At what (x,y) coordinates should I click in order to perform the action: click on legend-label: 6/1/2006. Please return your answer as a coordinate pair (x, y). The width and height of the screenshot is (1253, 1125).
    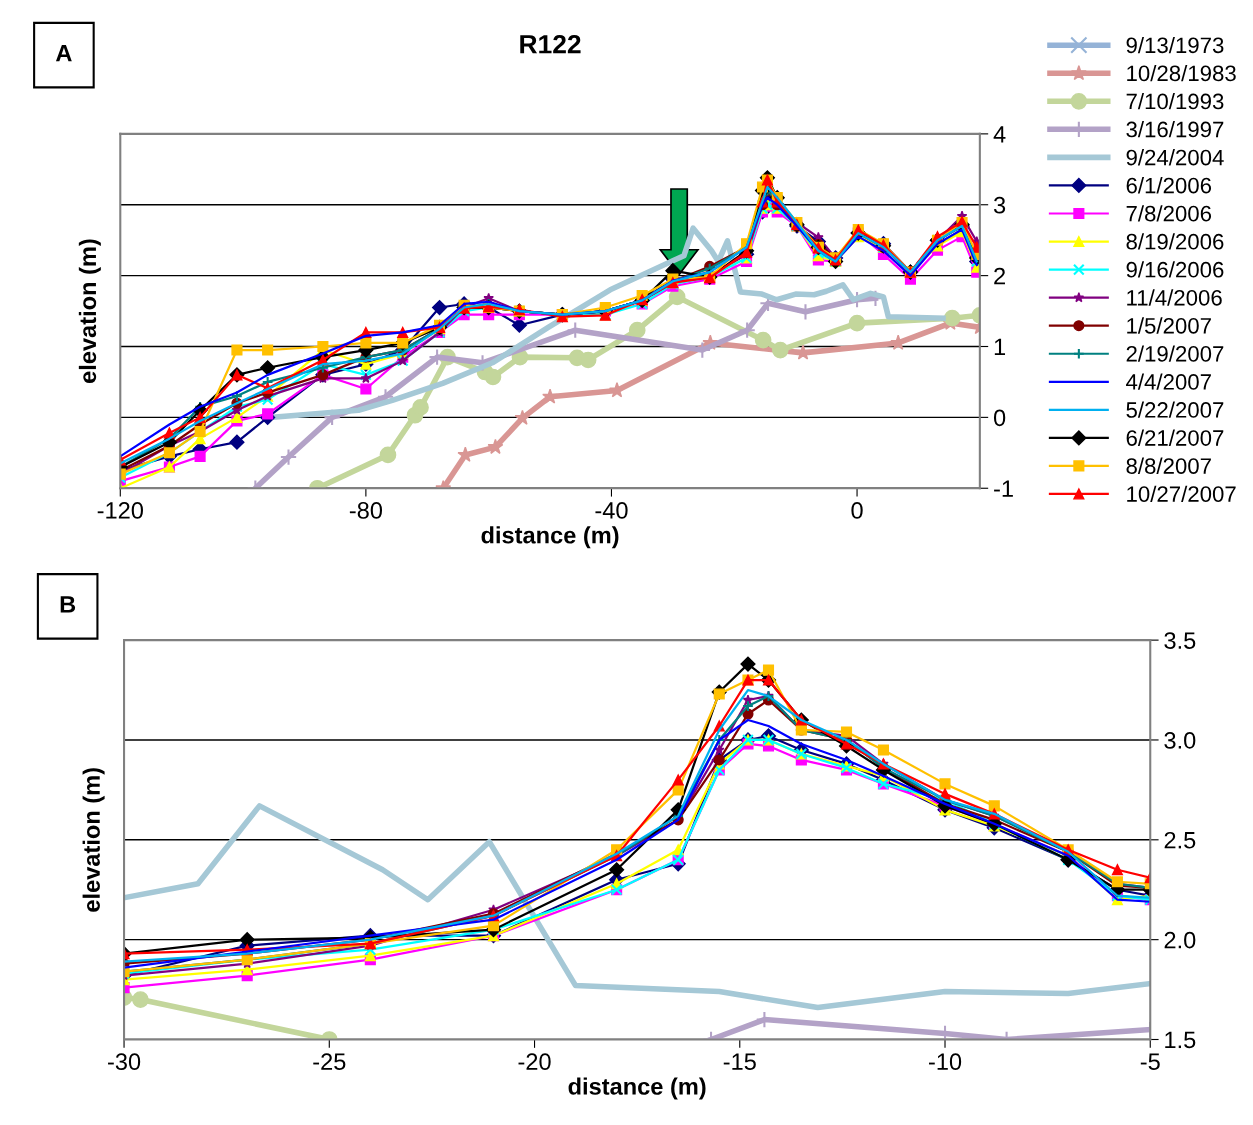
    Looking at the image, I should click on (1169, 185).